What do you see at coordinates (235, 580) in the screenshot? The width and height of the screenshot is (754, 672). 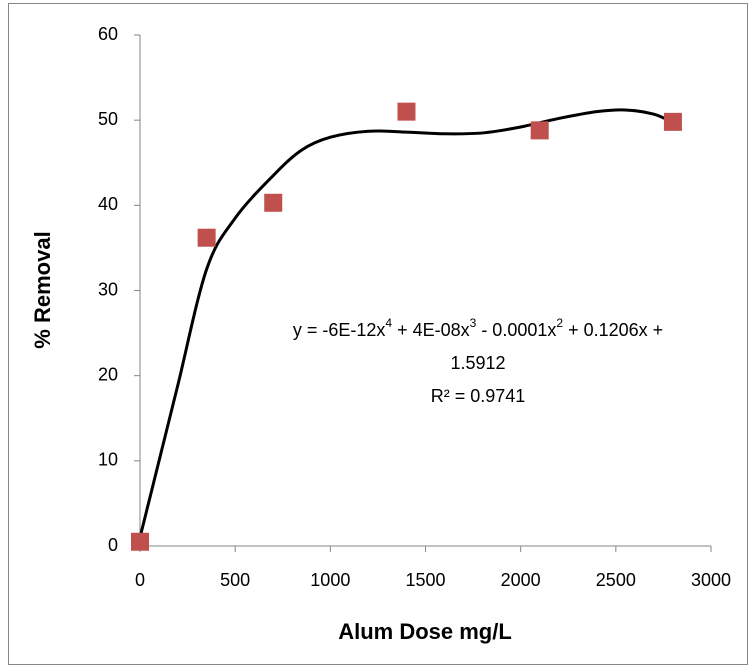 I see `x-tick-label: 500` at bounding box center [235, 580].